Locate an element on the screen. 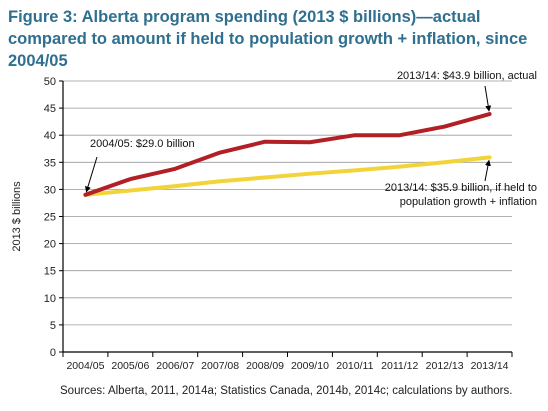 This screenshot has width=548, height=411. y-tick-label: 5 is located at coordinates (53, 326).